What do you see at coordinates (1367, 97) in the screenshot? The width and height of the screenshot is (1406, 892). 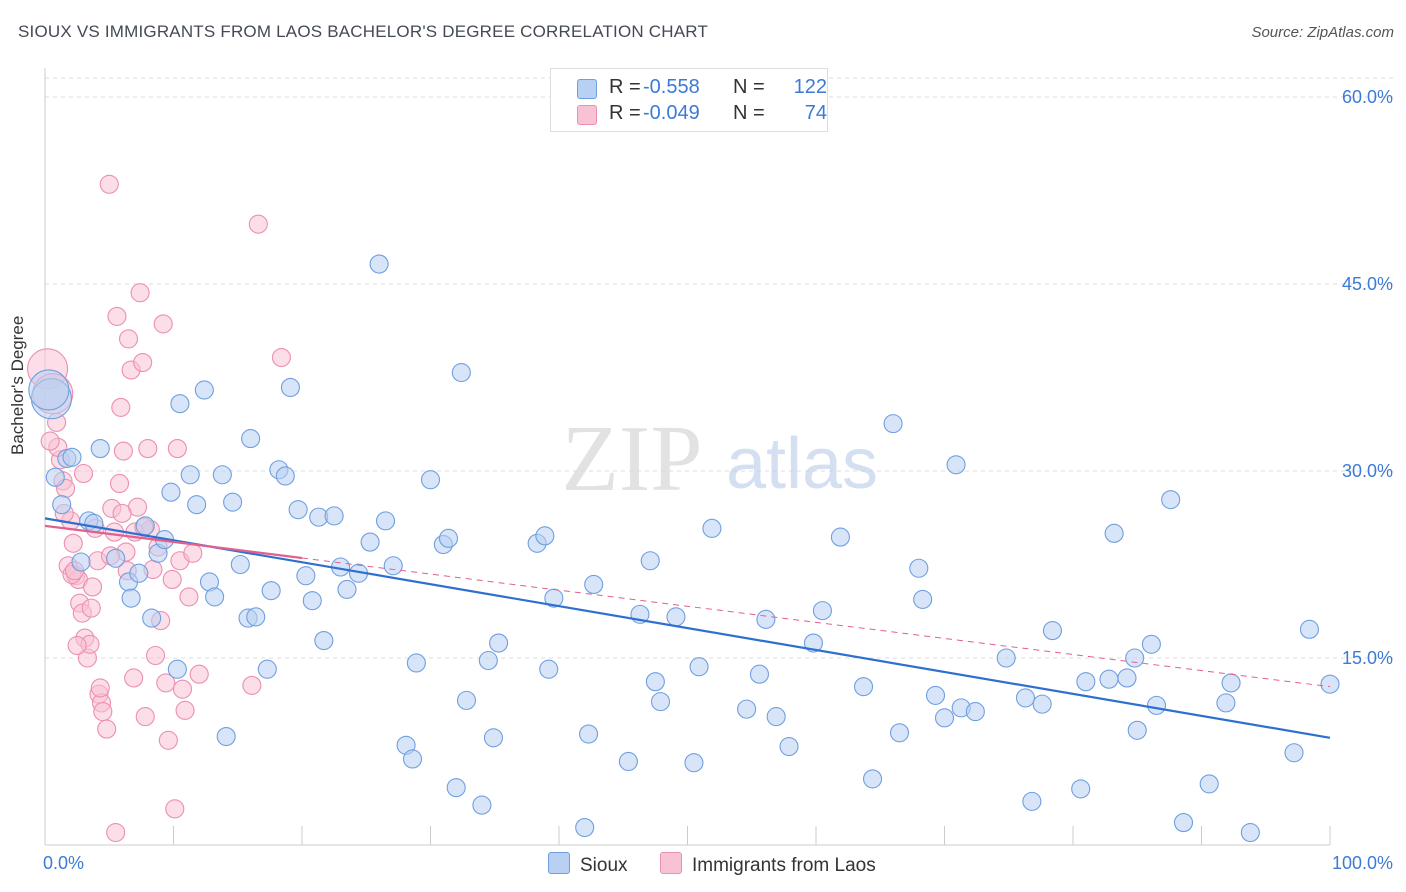 I see `y-tick-label-3: 60.0%` at bounding box center [1367, 97].